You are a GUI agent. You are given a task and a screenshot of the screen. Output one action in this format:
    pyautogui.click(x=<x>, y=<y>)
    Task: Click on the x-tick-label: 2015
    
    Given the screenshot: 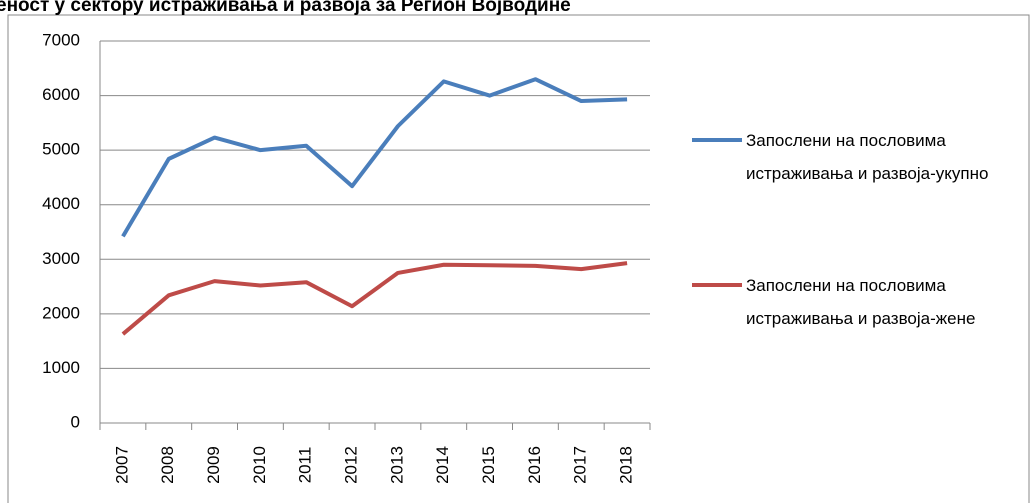 What is the action you would take?
    pyautogui.click(x=488, y=465)
    